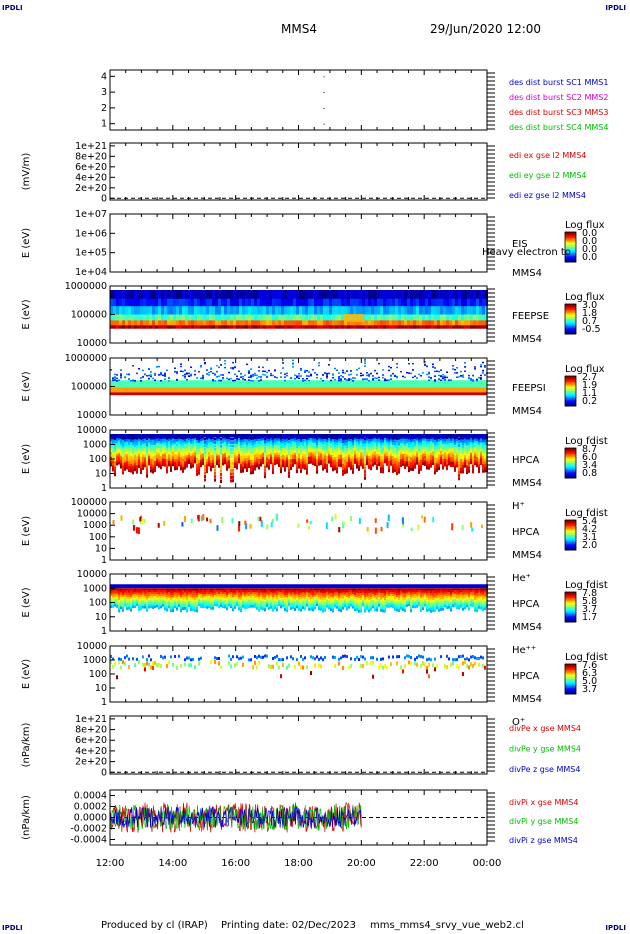 Image resolution: width=630 pixels, height=934 pixels. I want to click on panel-frame, so click(298, 243).